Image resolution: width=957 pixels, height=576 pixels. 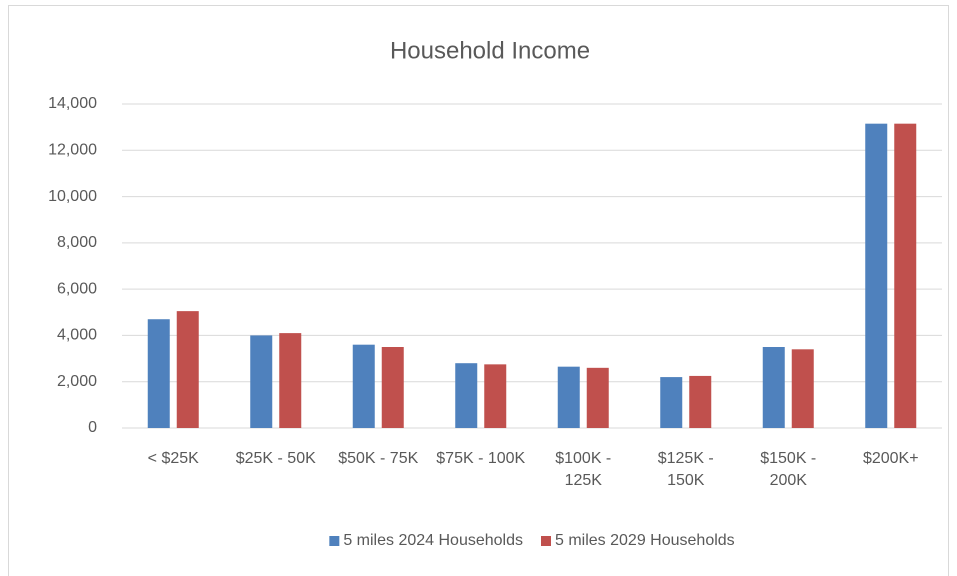 What do you see at coordinates (685, 469) in the screenshot?
I see `x-tick-label: $125K - 150K` at bounding box center [685, 469].